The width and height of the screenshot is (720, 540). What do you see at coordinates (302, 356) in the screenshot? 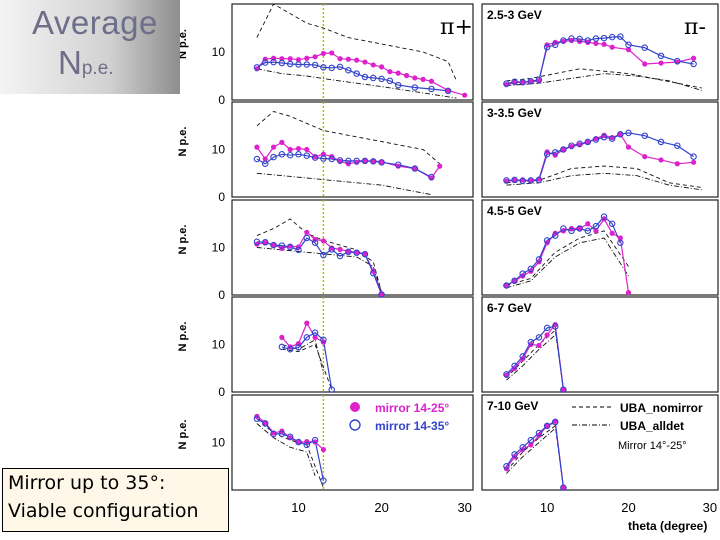
I see `series-uba-alldet` at bounding box center [302, 356].